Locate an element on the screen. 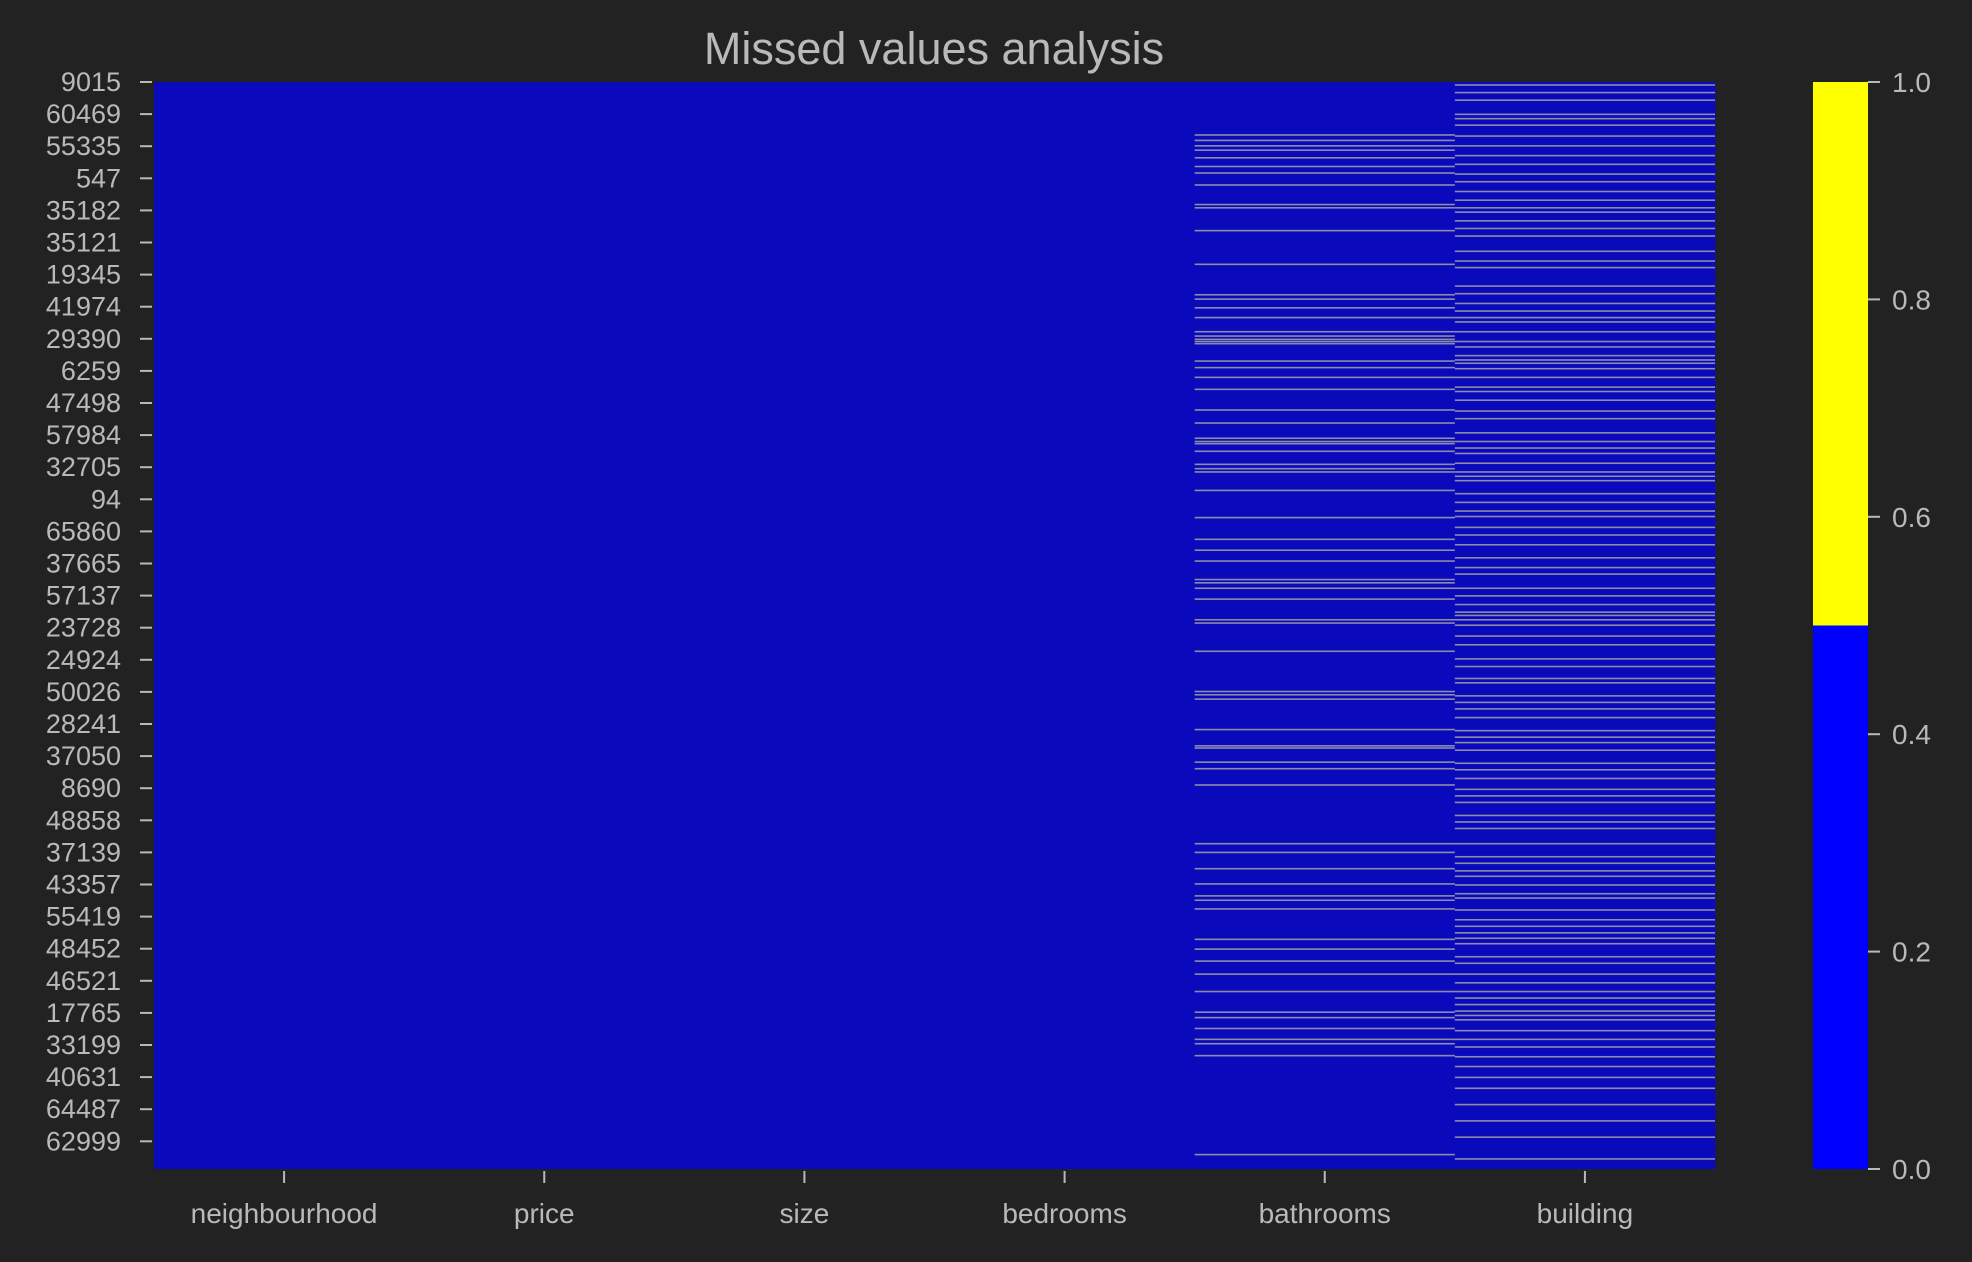 Image resolution: width=1972 pixels, height=1262 pixels. y-tick-label: 64487 is located at coordinates (83, 1109).